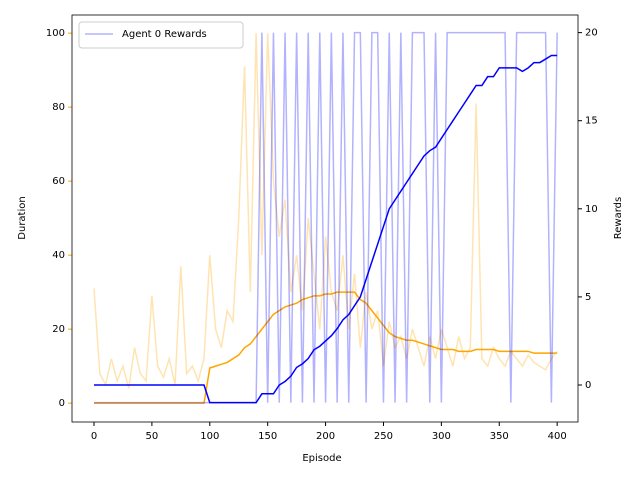 This screenshot has height=484, width=640. What do you see at coordinates (557, 436) in the screenshot?
I see `x-tick-label: 400` at bounding box center [557, 436].